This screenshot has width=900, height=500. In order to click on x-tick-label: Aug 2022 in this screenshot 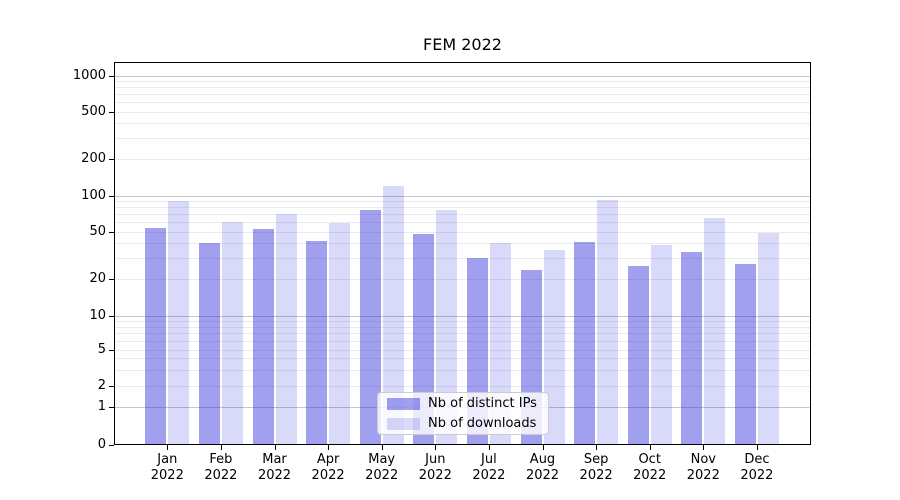, I will do `click(543, 468)`.